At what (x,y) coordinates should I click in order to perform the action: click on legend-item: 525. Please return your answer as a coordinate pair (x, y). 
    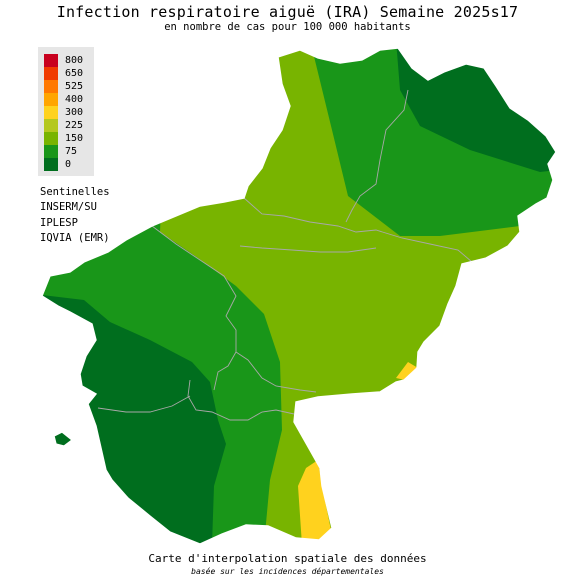
    Looking at the image, I should click on (68, 86).